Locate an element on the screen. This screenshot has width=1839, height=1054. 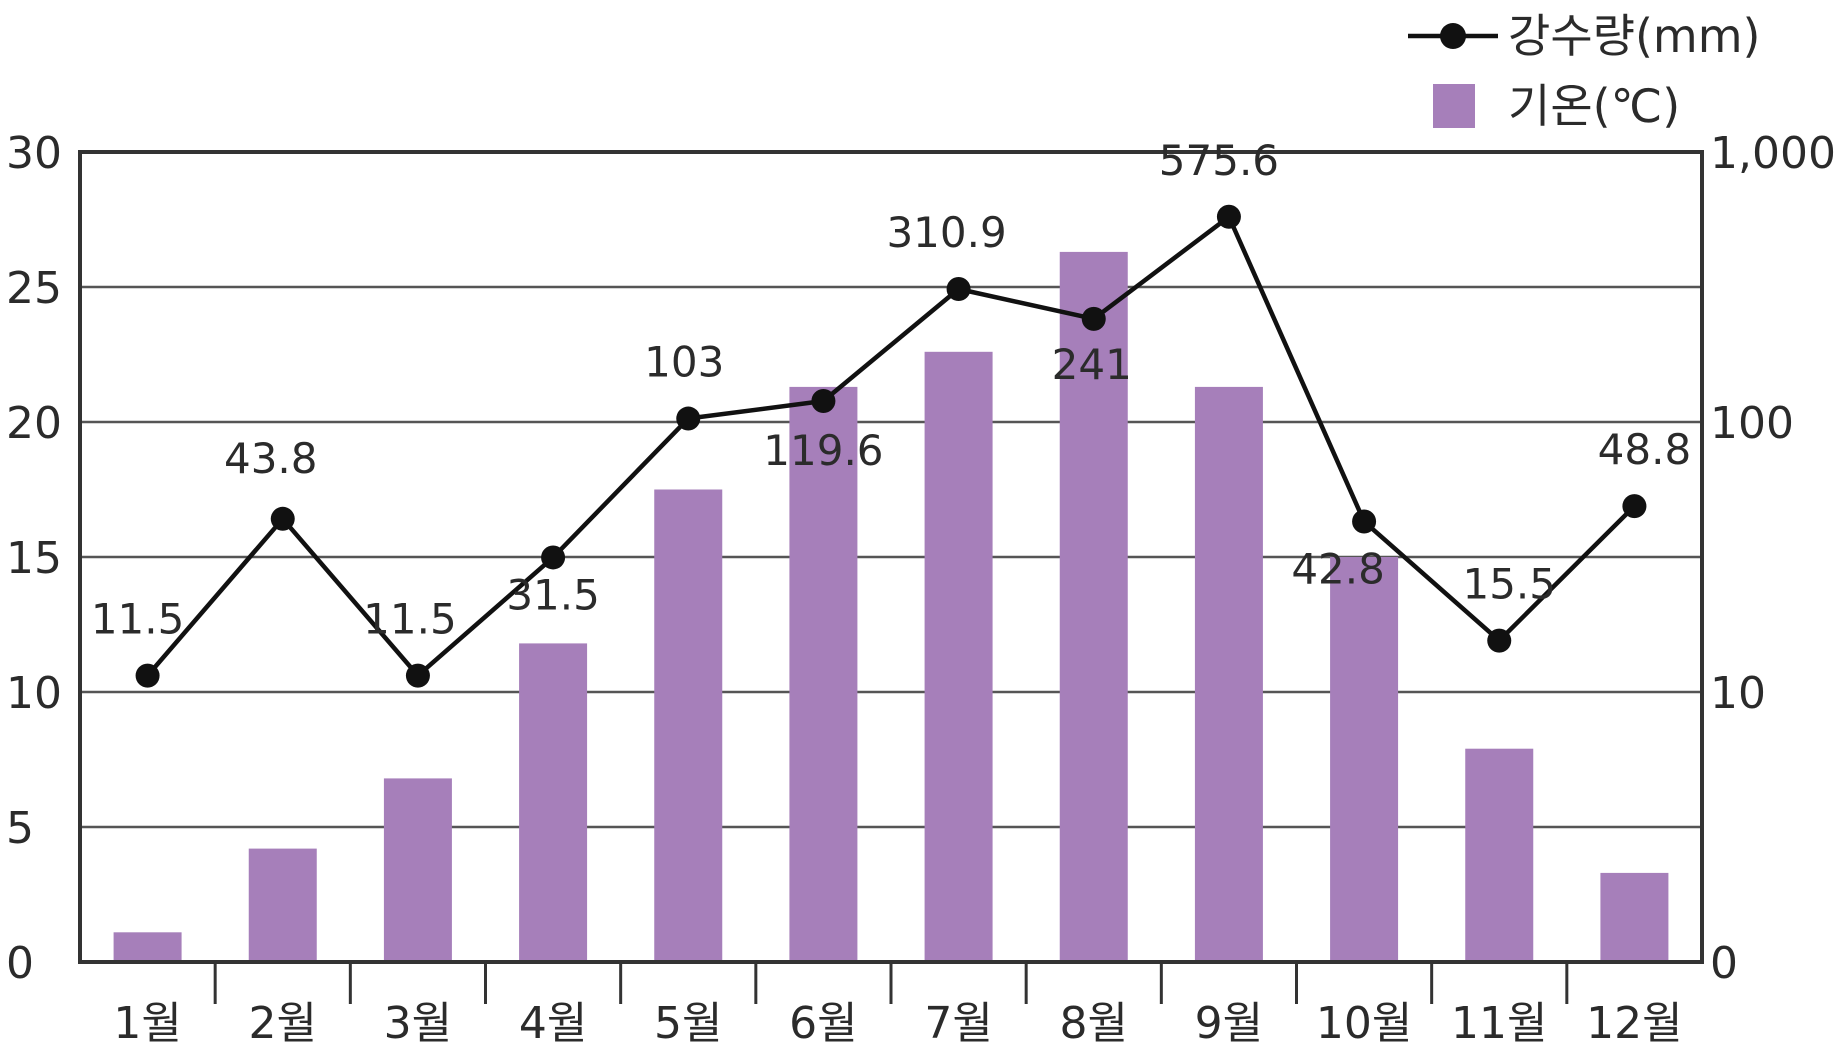
category-label: 1월 is located at coordinates (147, 1023).